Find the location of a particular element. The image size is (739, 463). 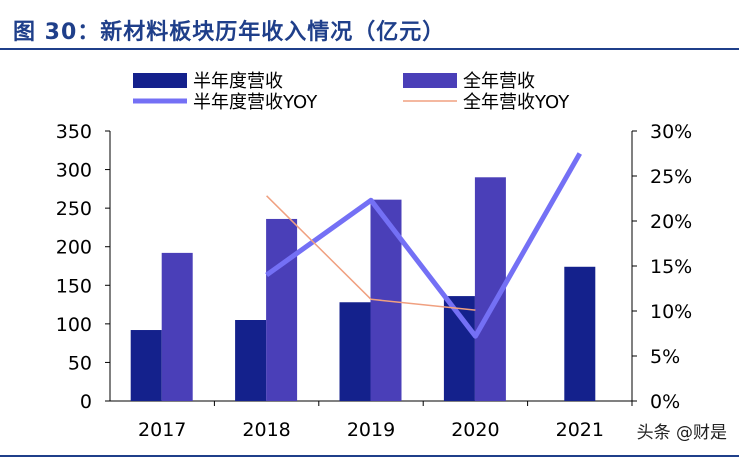

y-tick-label: 100 is located at coordinates (74, 325).